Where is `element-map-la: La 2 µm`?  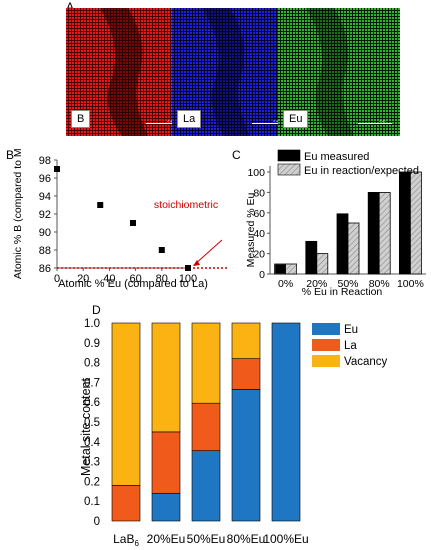 element-map-la: La 2 µm is located at coordinates (233, 72).